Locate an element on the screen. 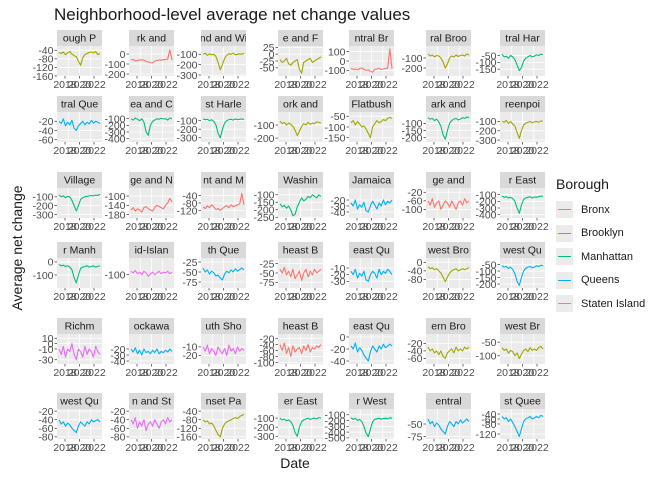 This screenshot has width=672, height=480. facet-strip-label: ge and N is located at coordinates (151, 181).